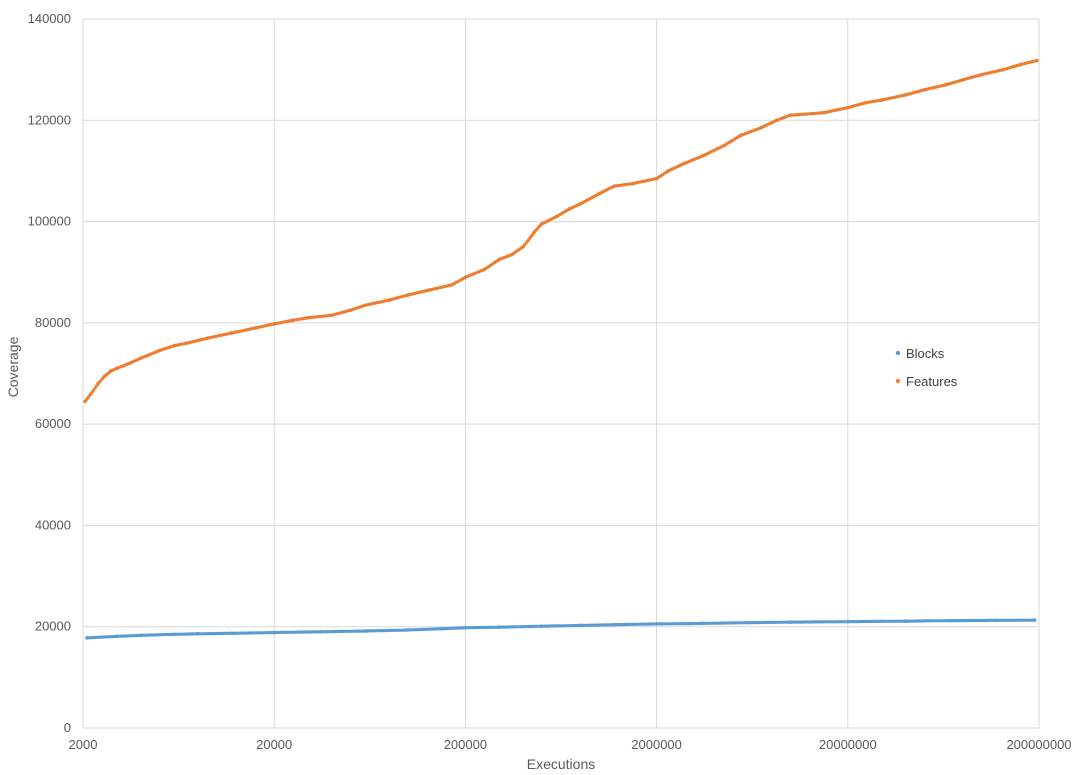 Image resolution: width=1082 pixels, height=775 pixels. I want to click on series-blocks, so click(561, 629).